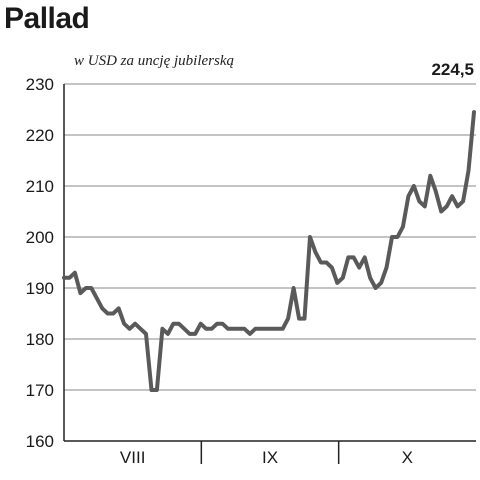 This screenshot has height=480, width=480. I want to click on y-tick-labels: 160 170 180 190 200 210 220 230, so click(40, 263).